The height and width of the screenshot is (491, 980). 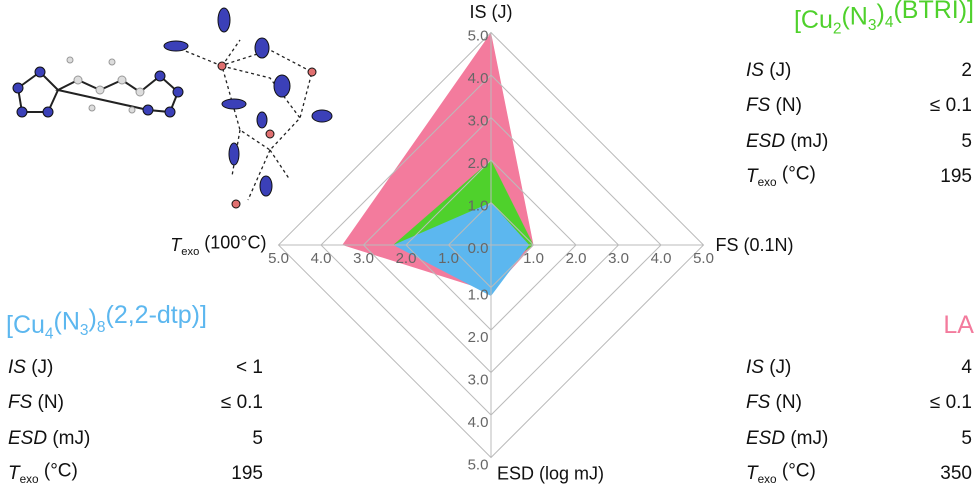 I want to click on panel-title: [Cu2(N3)4(BTRI)], so click(x=884, y=18).